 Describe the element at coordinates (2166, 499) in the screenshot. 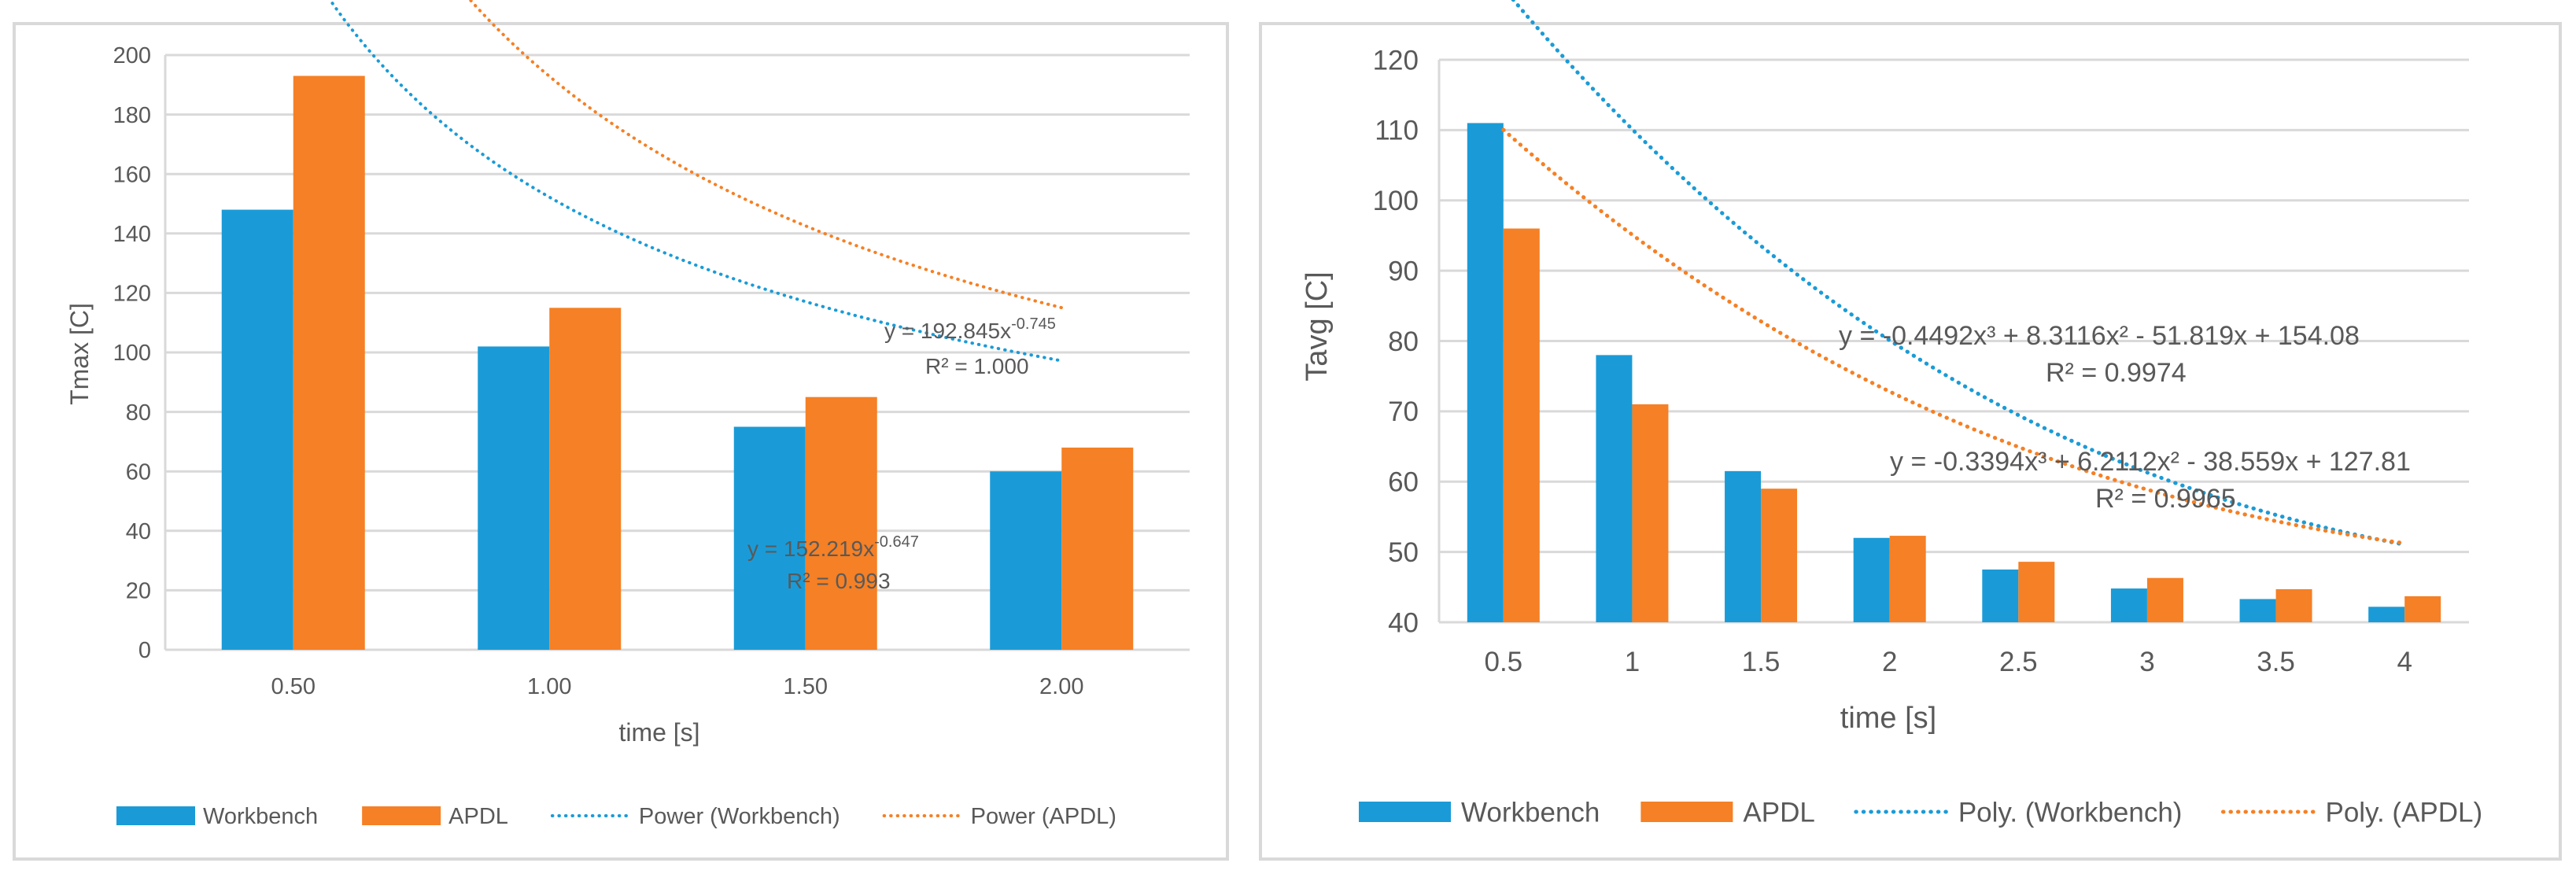

I see `trend-r2-apdl: R² = 0.9965` at that location.